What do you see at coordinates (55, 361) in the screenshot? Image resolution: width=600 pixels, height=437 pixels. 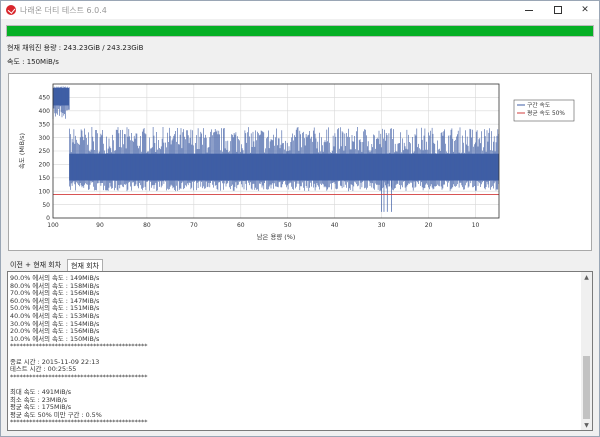 I see `log-line: 종료 시간 : 2015-11-09 22:13` at bounding box center [55, 361].